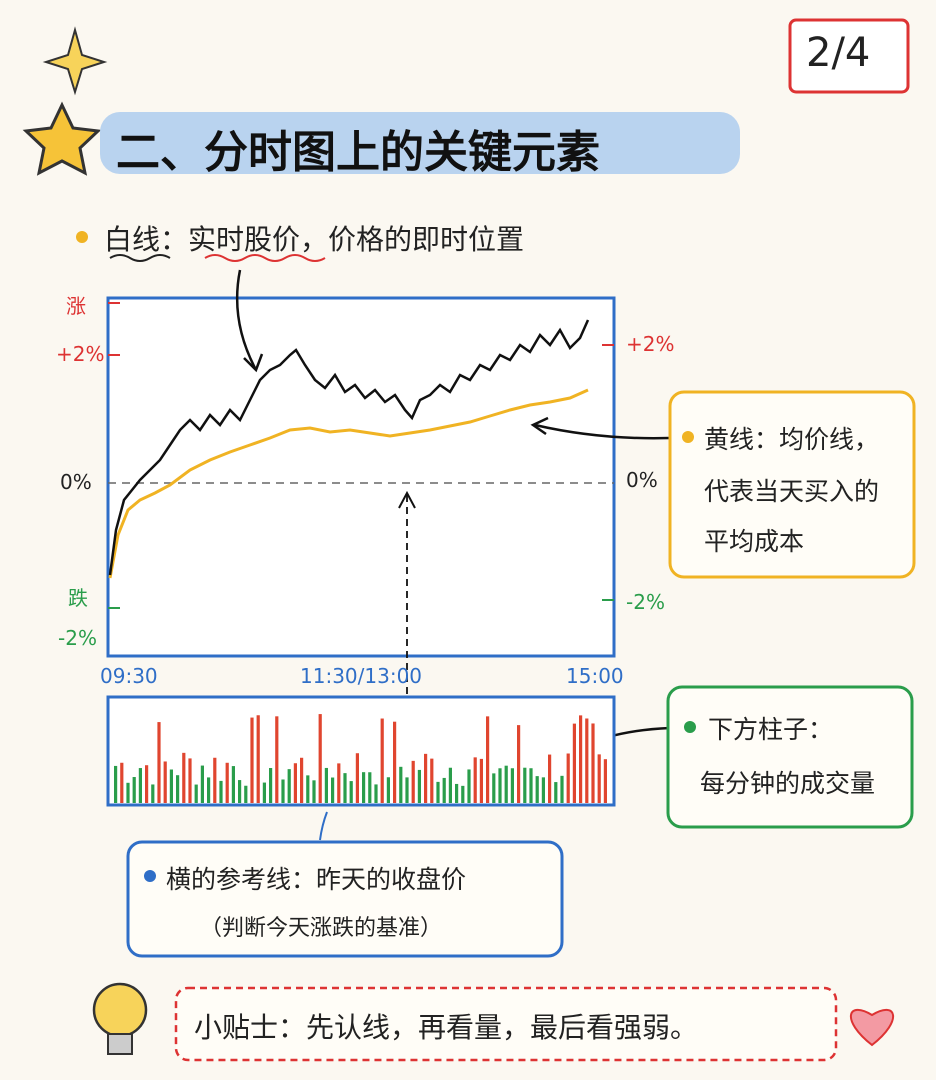 The height and width of the screenshot is (1080, 936). What do you see at coordinates (790, 757) in the screenshot?
I see `green-note-box` at bounding box center [790, 757].